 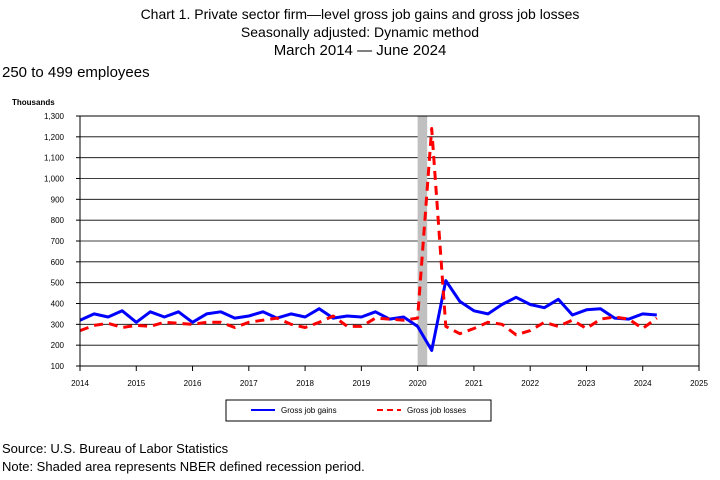 What do you see at coordinates (54, 179) in the screenshot?
I see `y-tick-label: 1,000` at bounding box center [54, 179].